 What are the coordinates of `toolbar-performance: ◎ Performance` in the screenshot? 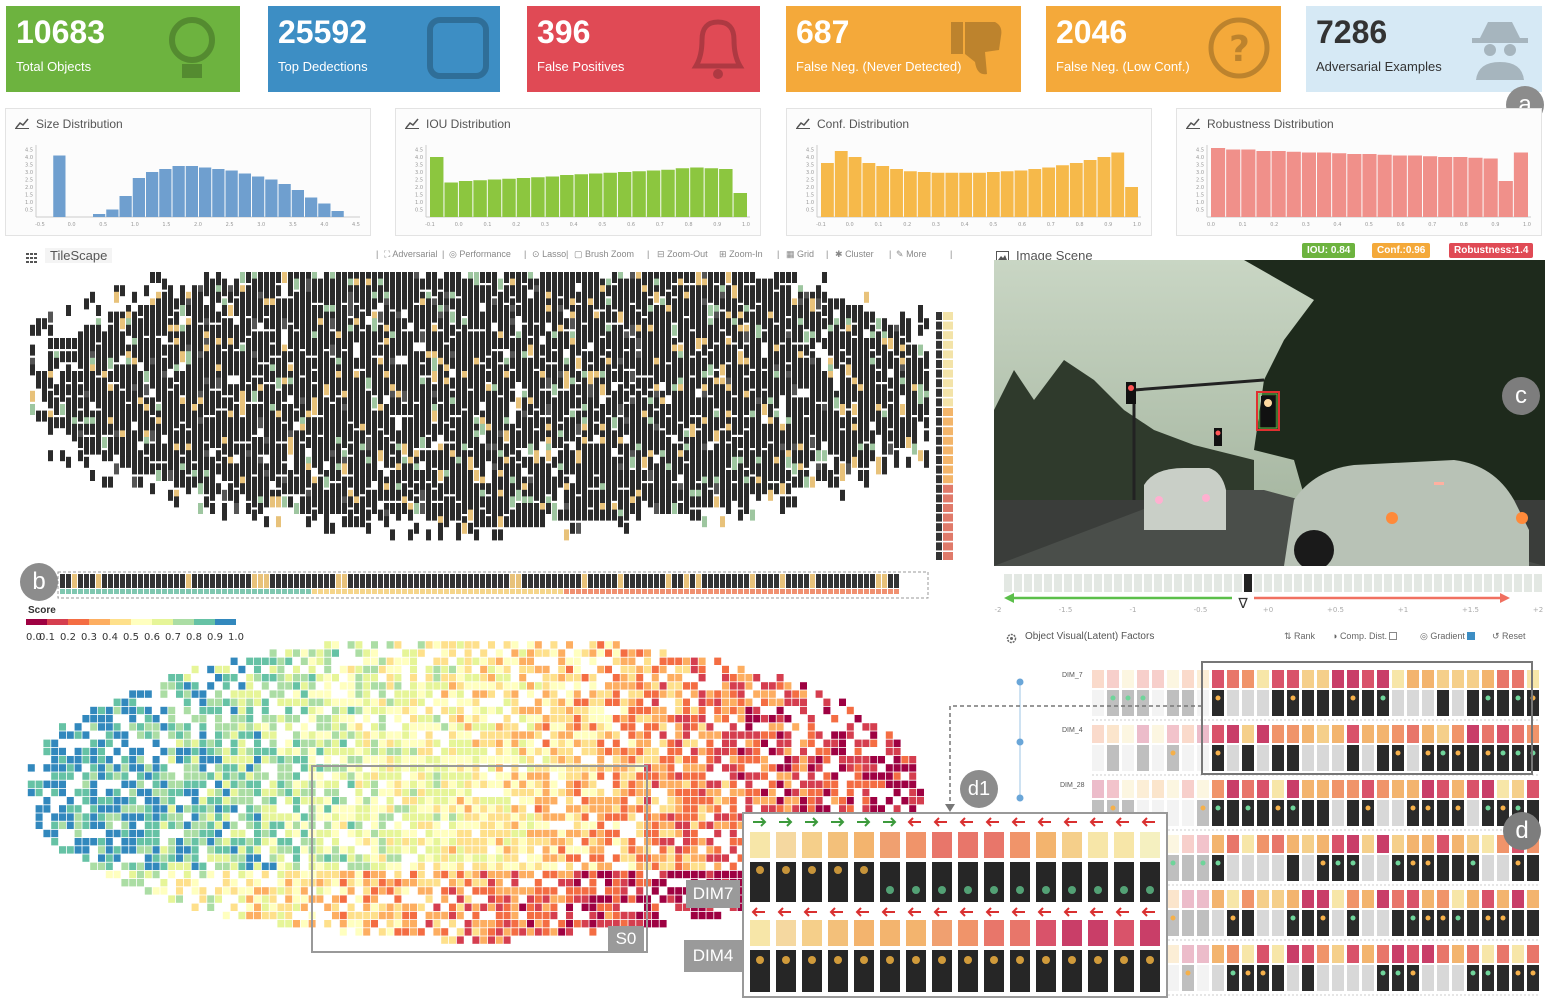 It's located at (480, 254).